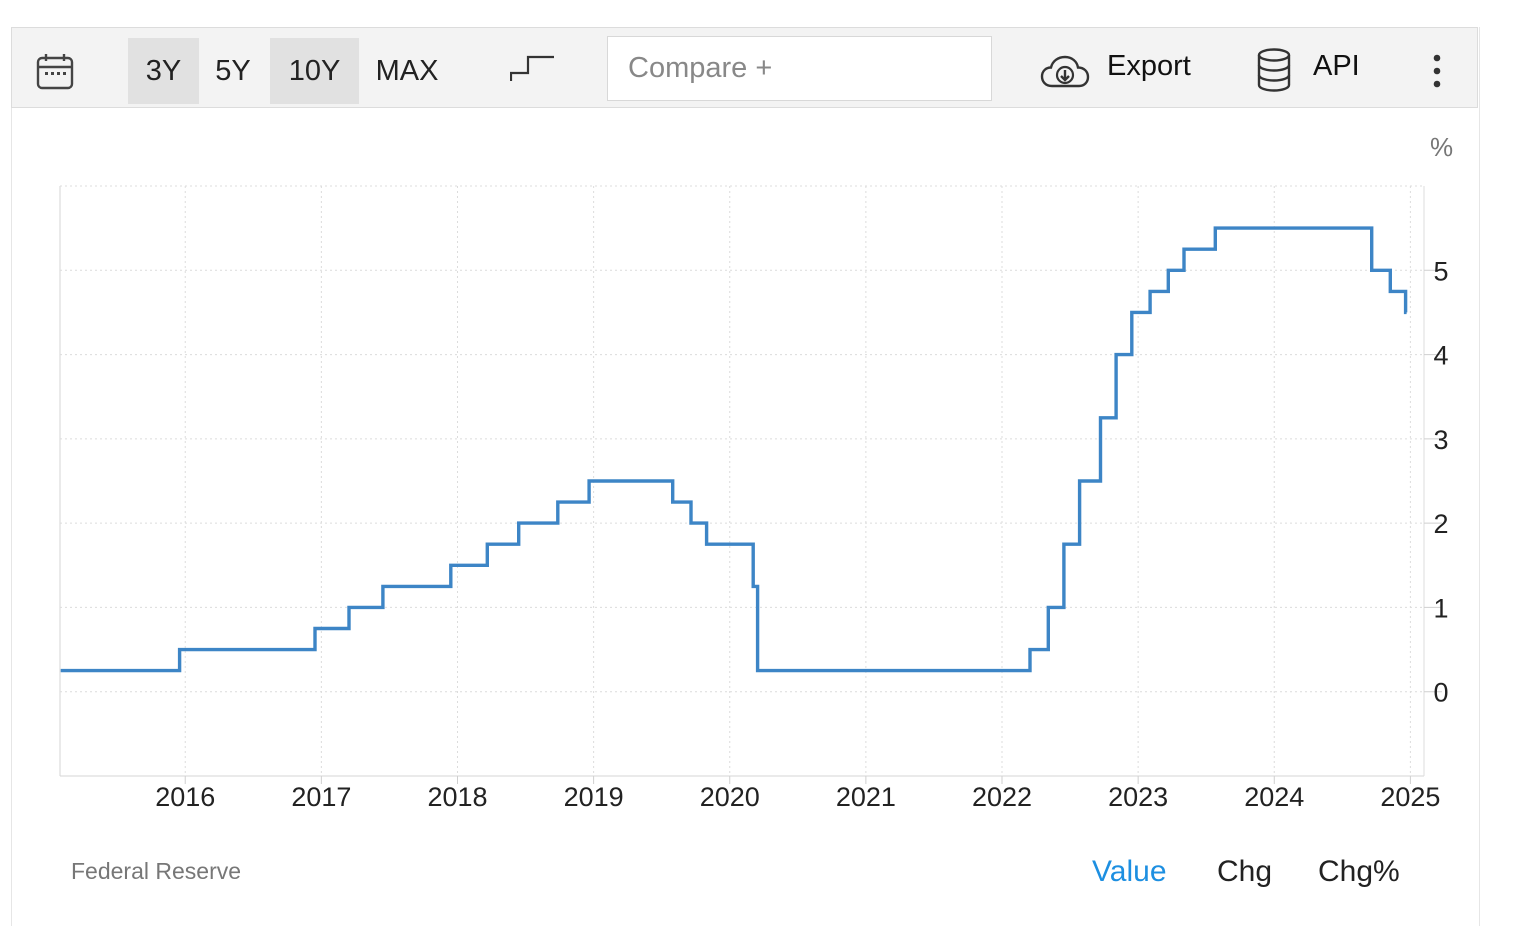 The height and width of the screenshot is (926, 1514). What do you see at coordinates (1440, 356) in the screenshot?
I see `y-tick-label: 4` at bounding box center [1440, 356].